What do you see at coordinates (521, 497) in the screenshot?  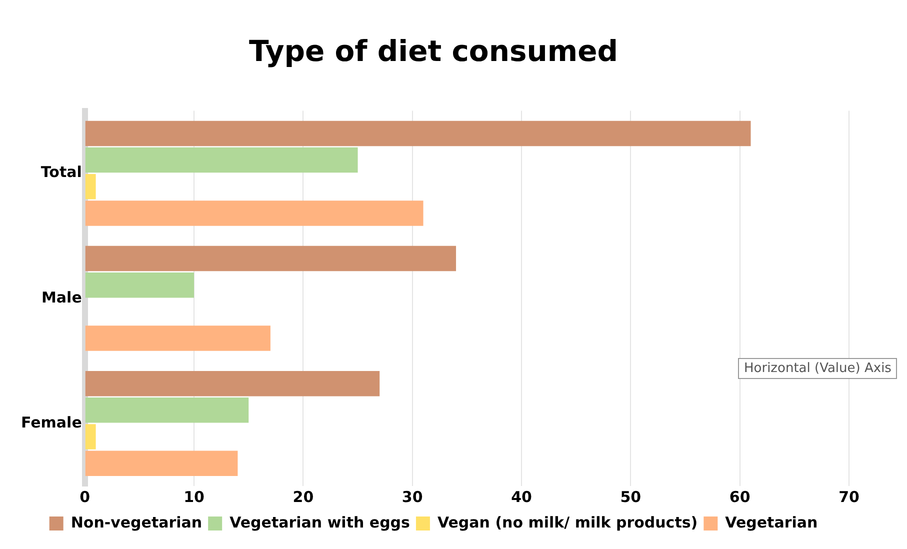 I see `x-tick-label: 40` at bounding box center [521, 497].